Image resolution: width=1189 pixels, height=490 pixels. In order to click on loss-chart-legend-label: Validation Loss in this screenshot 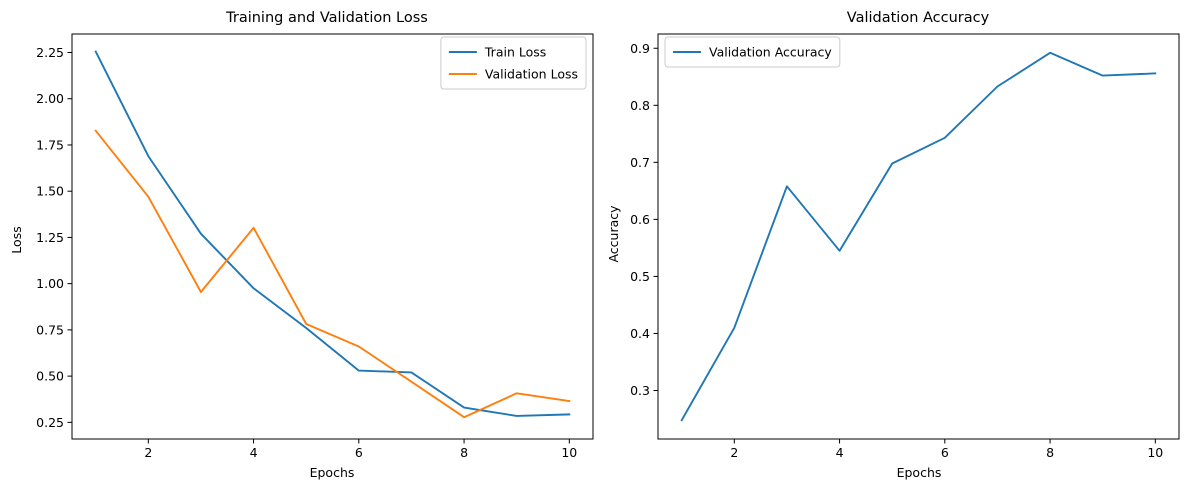, I will do `click(531, 74)`.